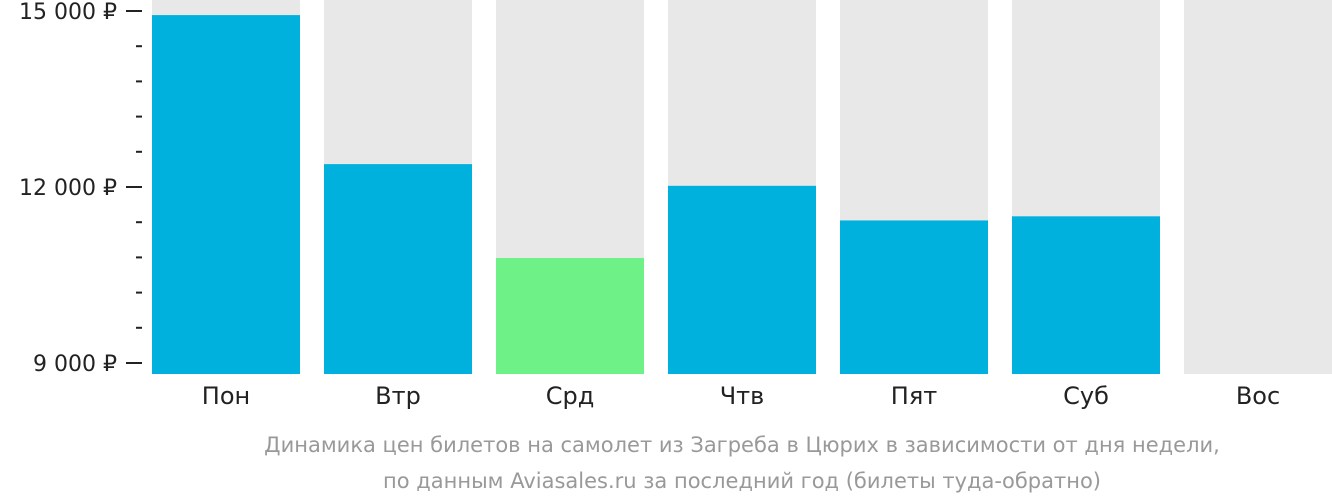 This screenshot has width=1332, height=502. What do you see at coordinates (1086, 396) in the screenshot?
I see `x-tick-label: Суб` at bounding box center [1086, 396].